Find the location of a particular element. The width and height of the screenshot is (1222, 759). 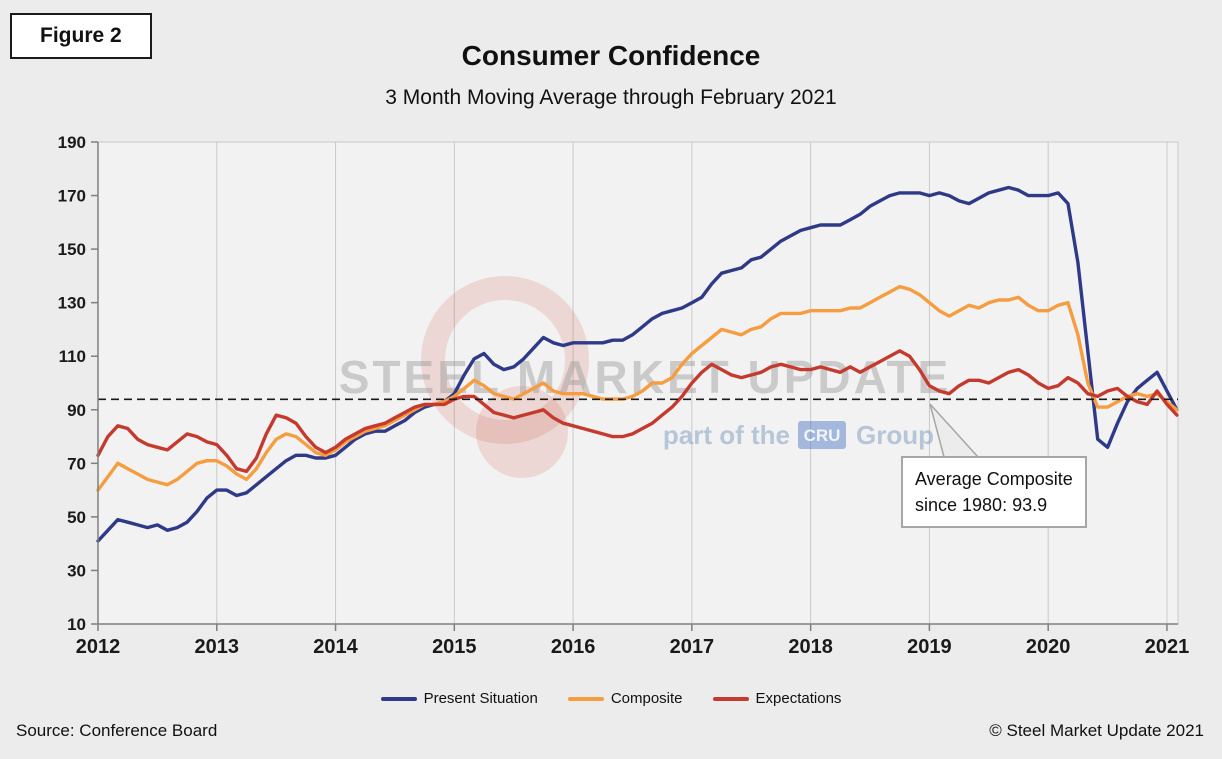

watermark-sub-suffix: Group is located at coordinates (895, 435).